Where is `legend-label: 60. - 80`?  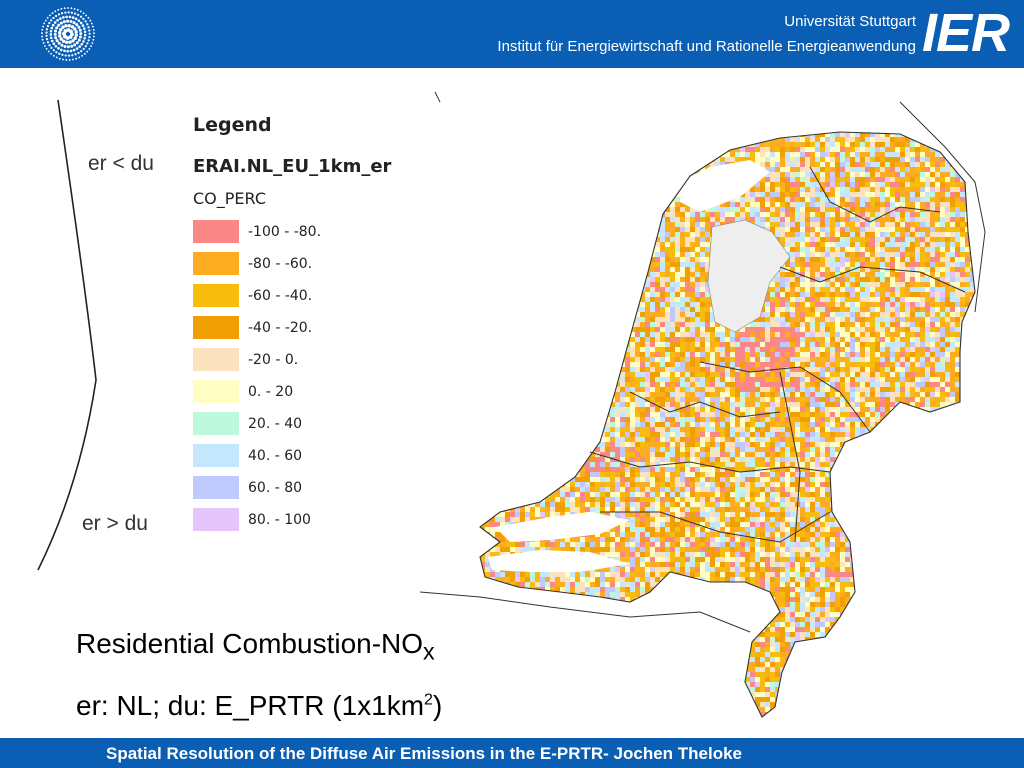
legend-label: 60. - 80 is located at coordinates (275, 488).